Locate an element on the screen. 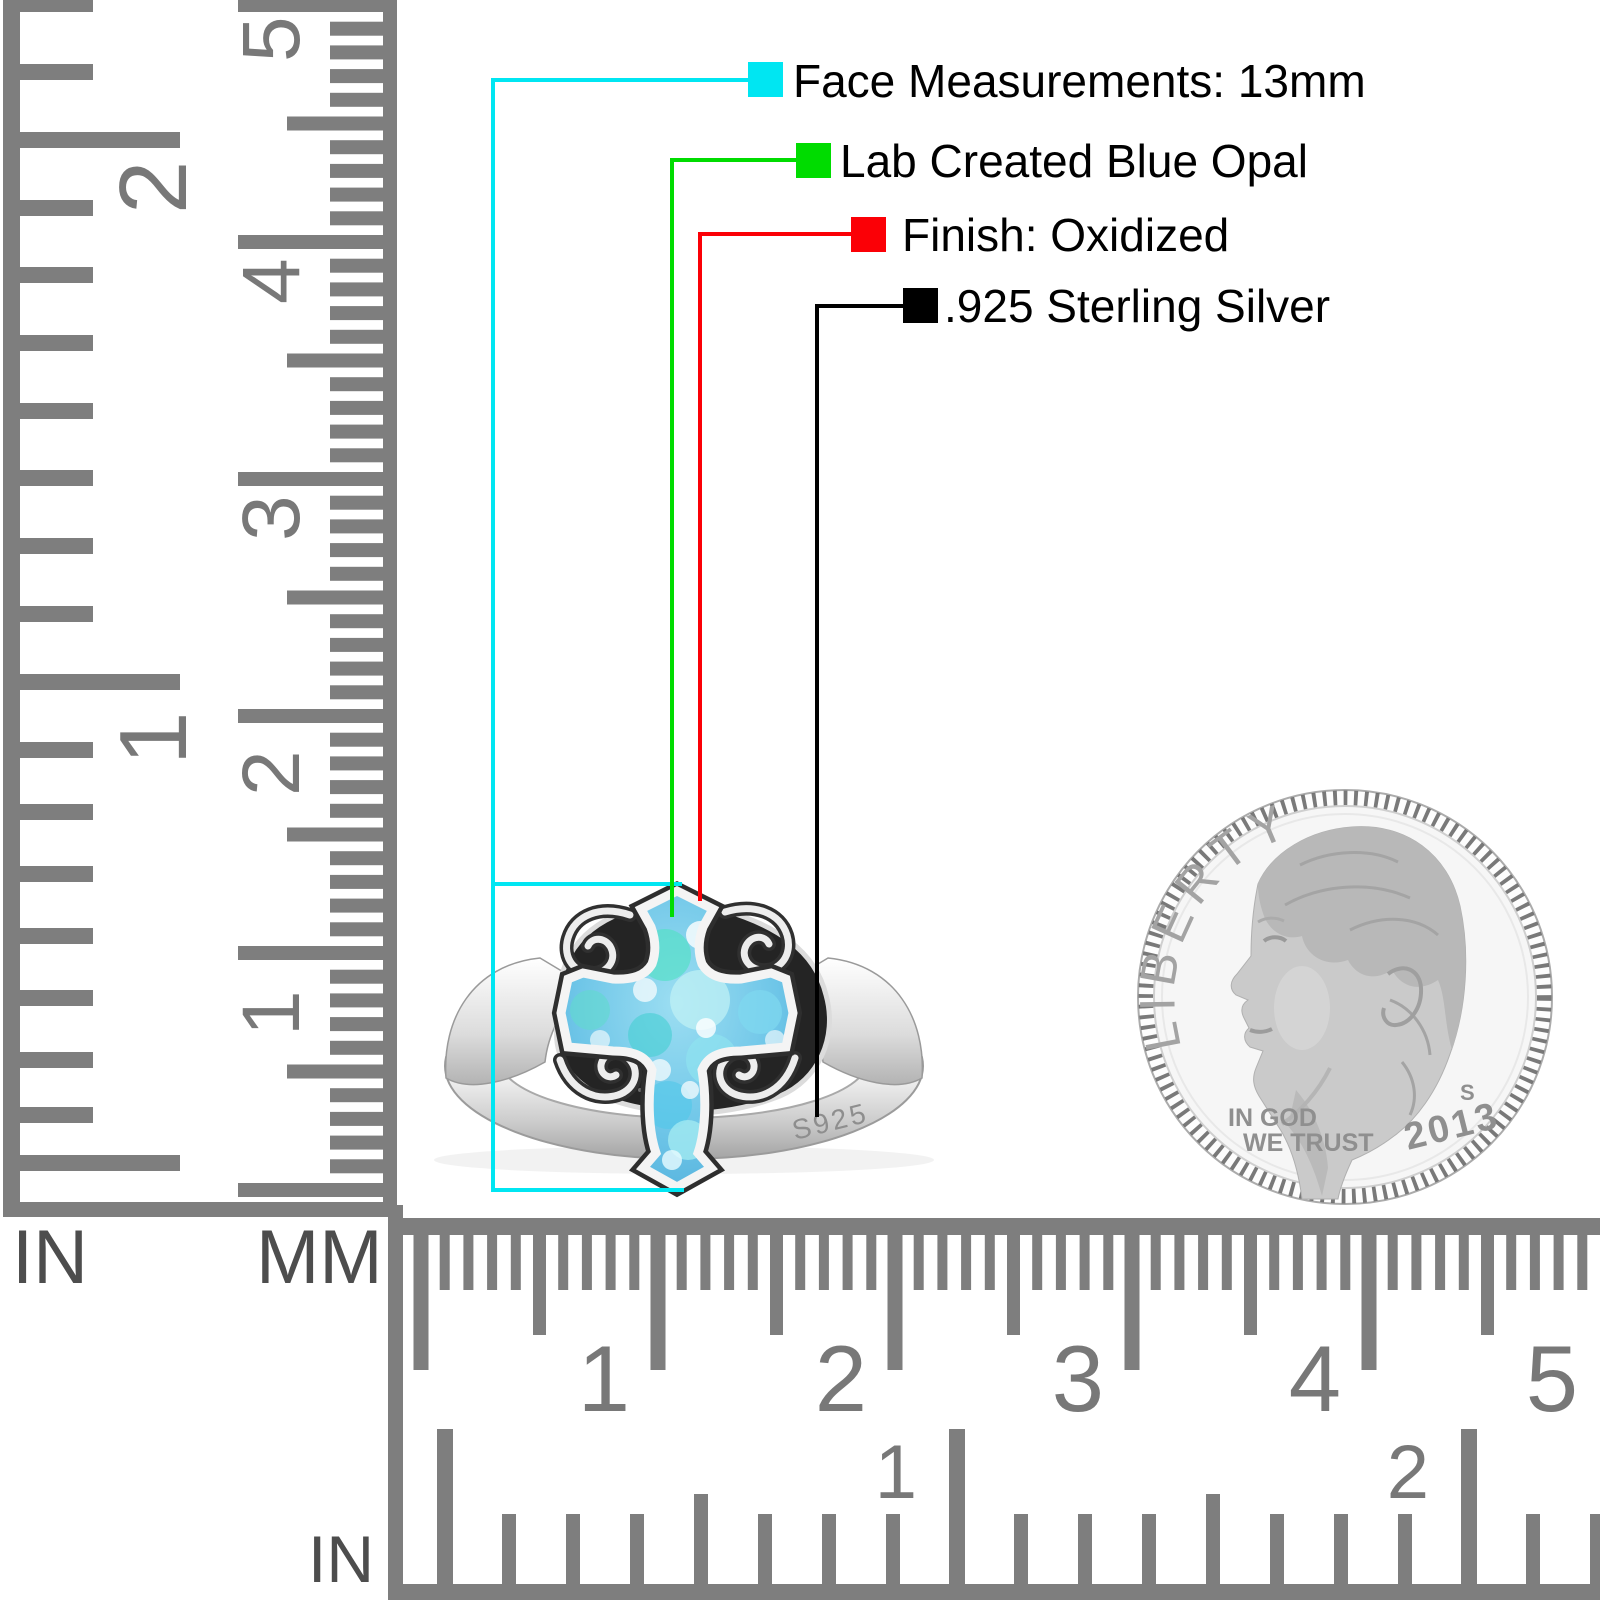  left-inch-ruler-numbers: 2 1 is located at coordinates (153, 463).